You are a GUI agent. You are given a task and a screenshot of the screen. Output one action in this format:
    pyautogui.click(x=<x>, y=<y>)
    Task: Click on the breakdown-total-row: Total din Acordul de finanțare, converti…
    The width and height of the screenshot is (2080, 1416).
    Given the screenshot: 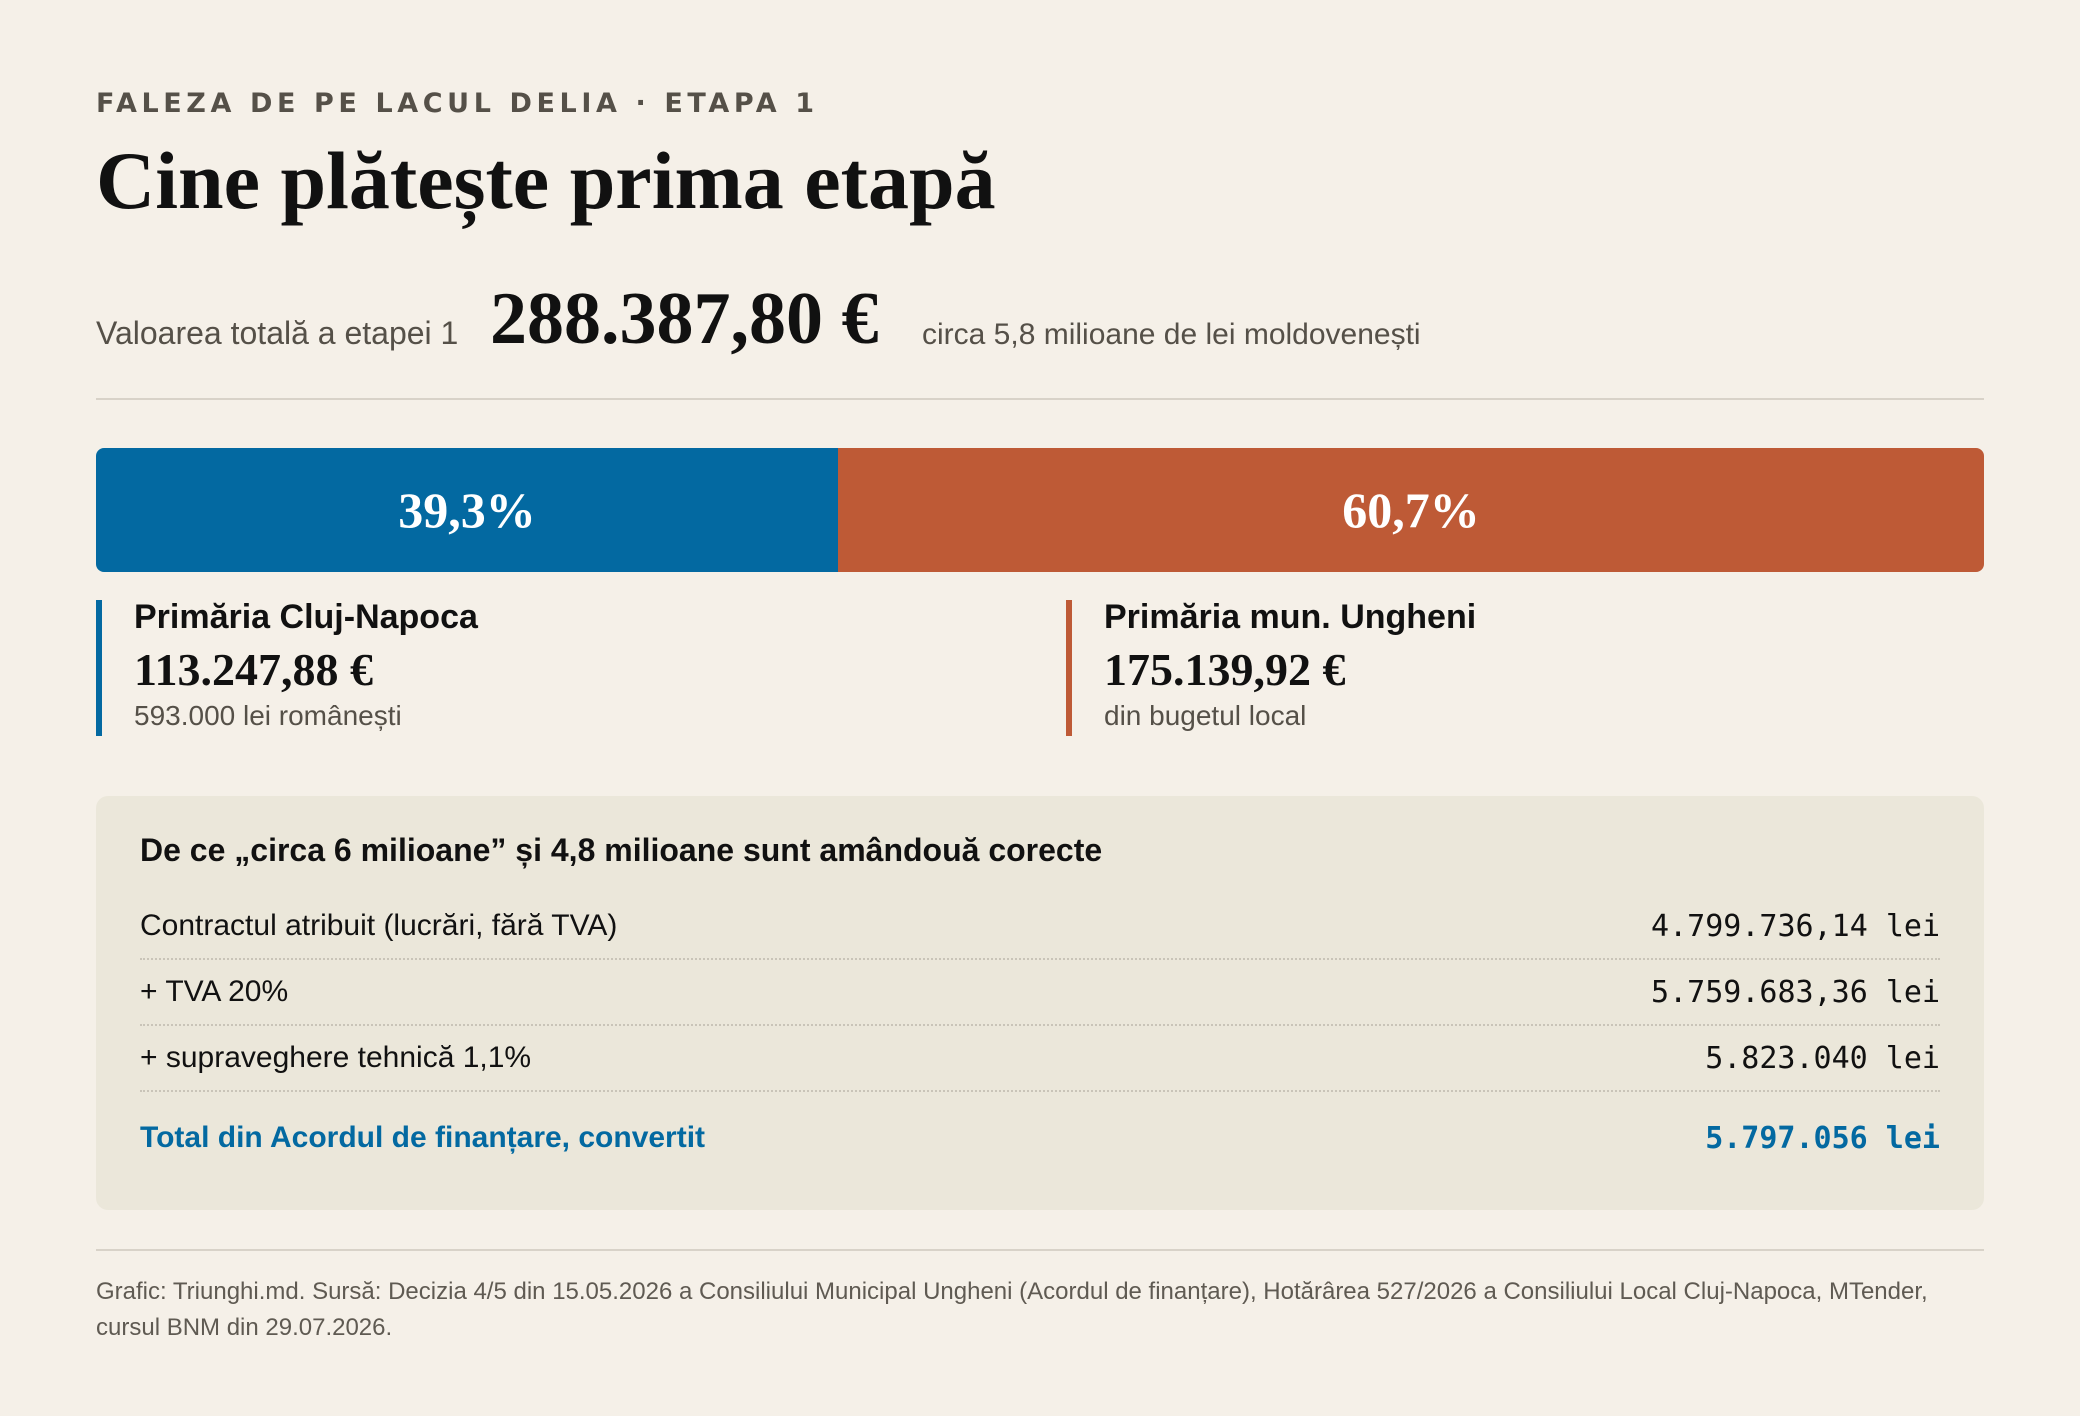 What is the action you would take?
    pyautogui.click(x=1040, y=1133)
    